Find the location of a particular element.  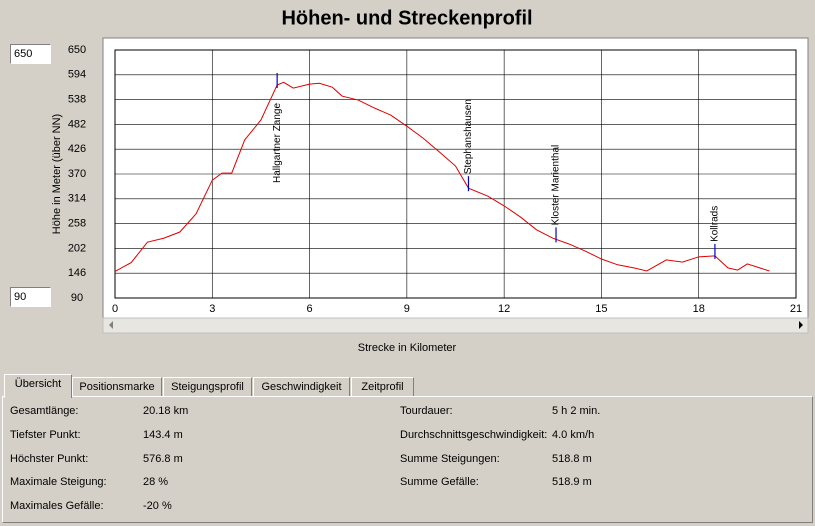

stat-label: Tiefster Punkt: is located at coordinates (45, 435).